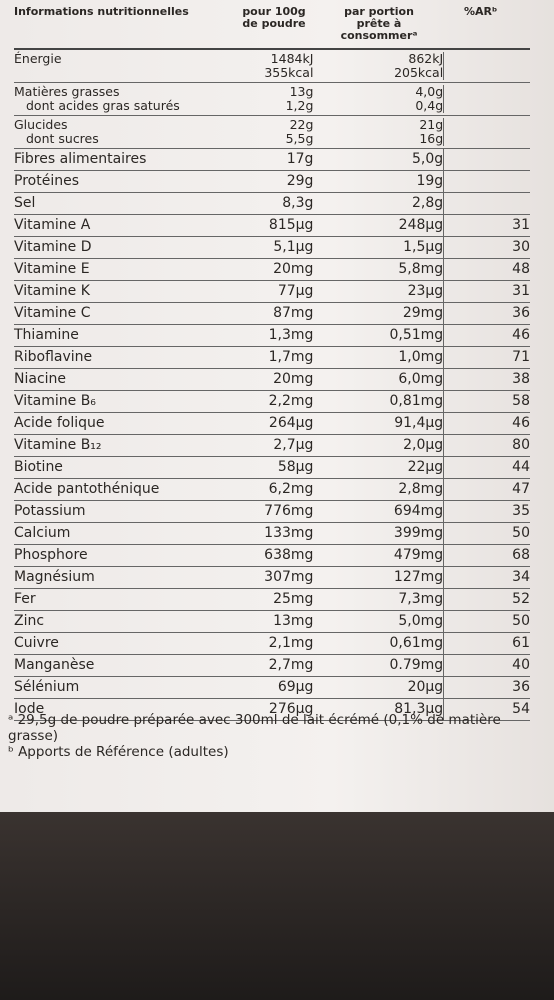 Image resolution: width=554 pixels, height=1000 pixels. I want to click on table-cell: 71, so click(486, 357).